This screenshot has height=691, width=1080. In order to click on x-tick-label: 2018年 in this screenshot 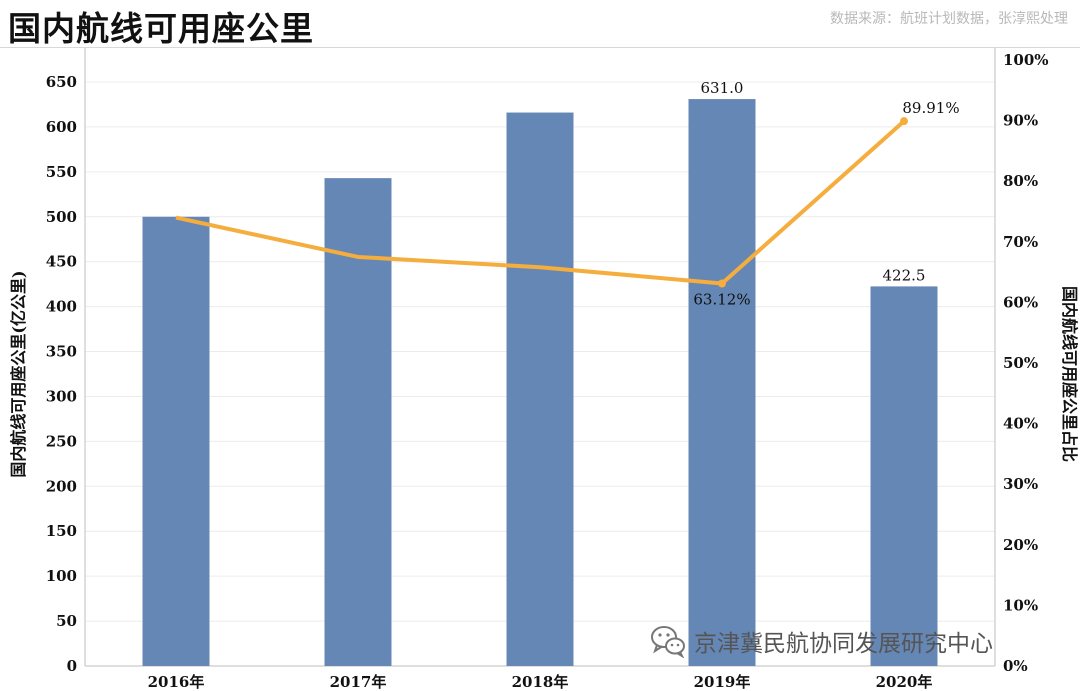, I will do `click(540, 682)`.